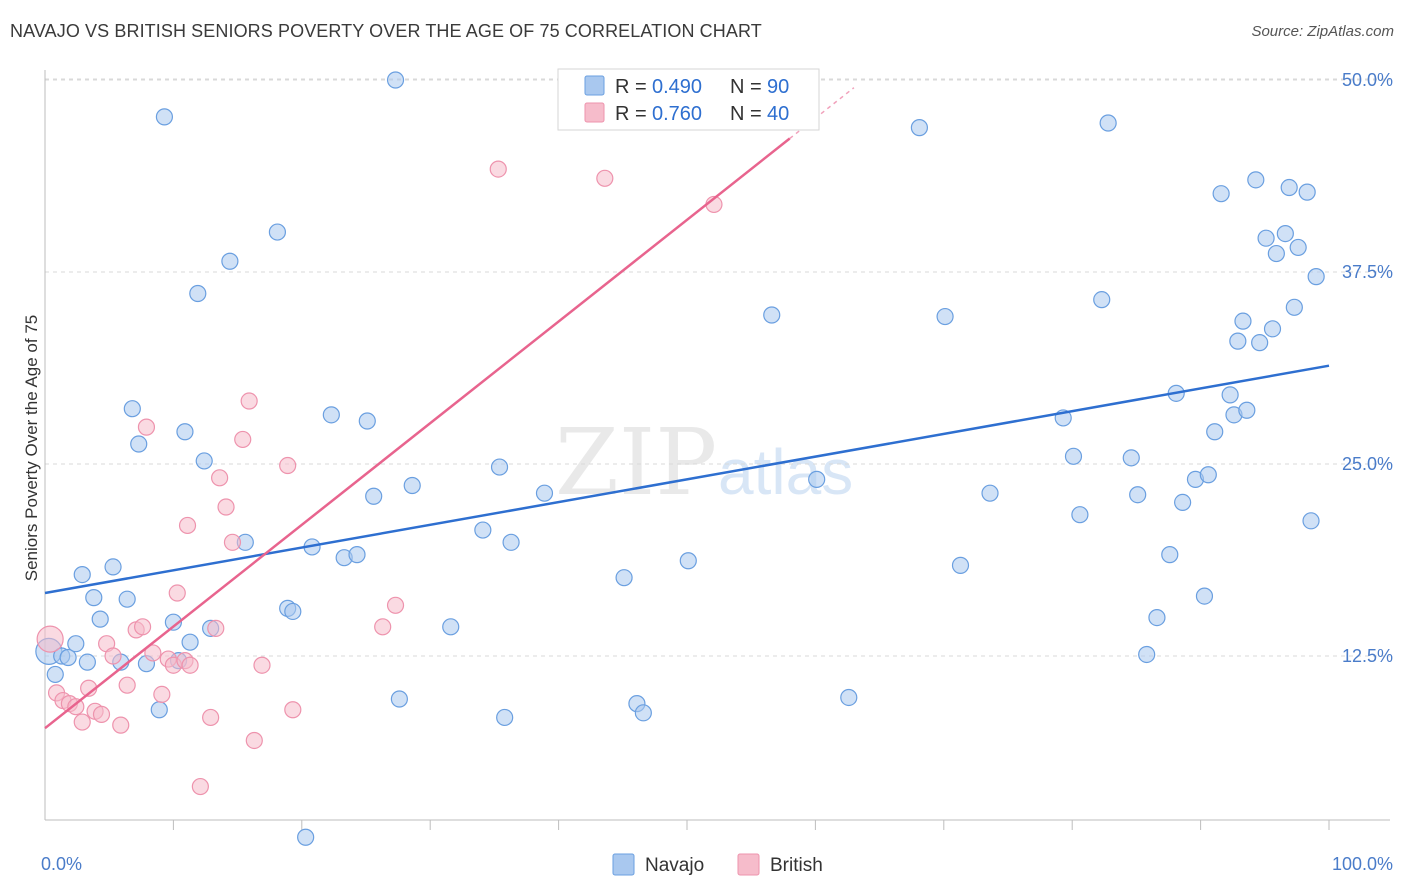  Describe the element at coordinates (796, 865) in the screenshot. I see `legend-british-label: British` at that location.